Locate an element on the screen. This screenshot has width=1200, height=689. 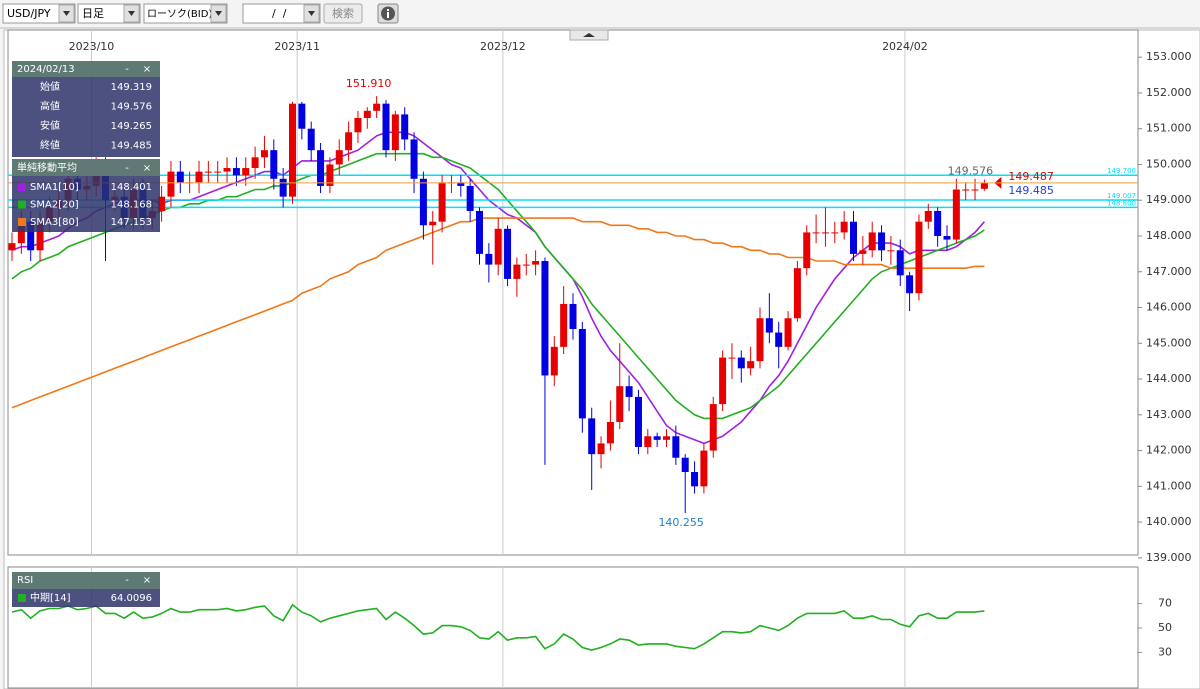
symbol-select is located at coordinates (39, 13).